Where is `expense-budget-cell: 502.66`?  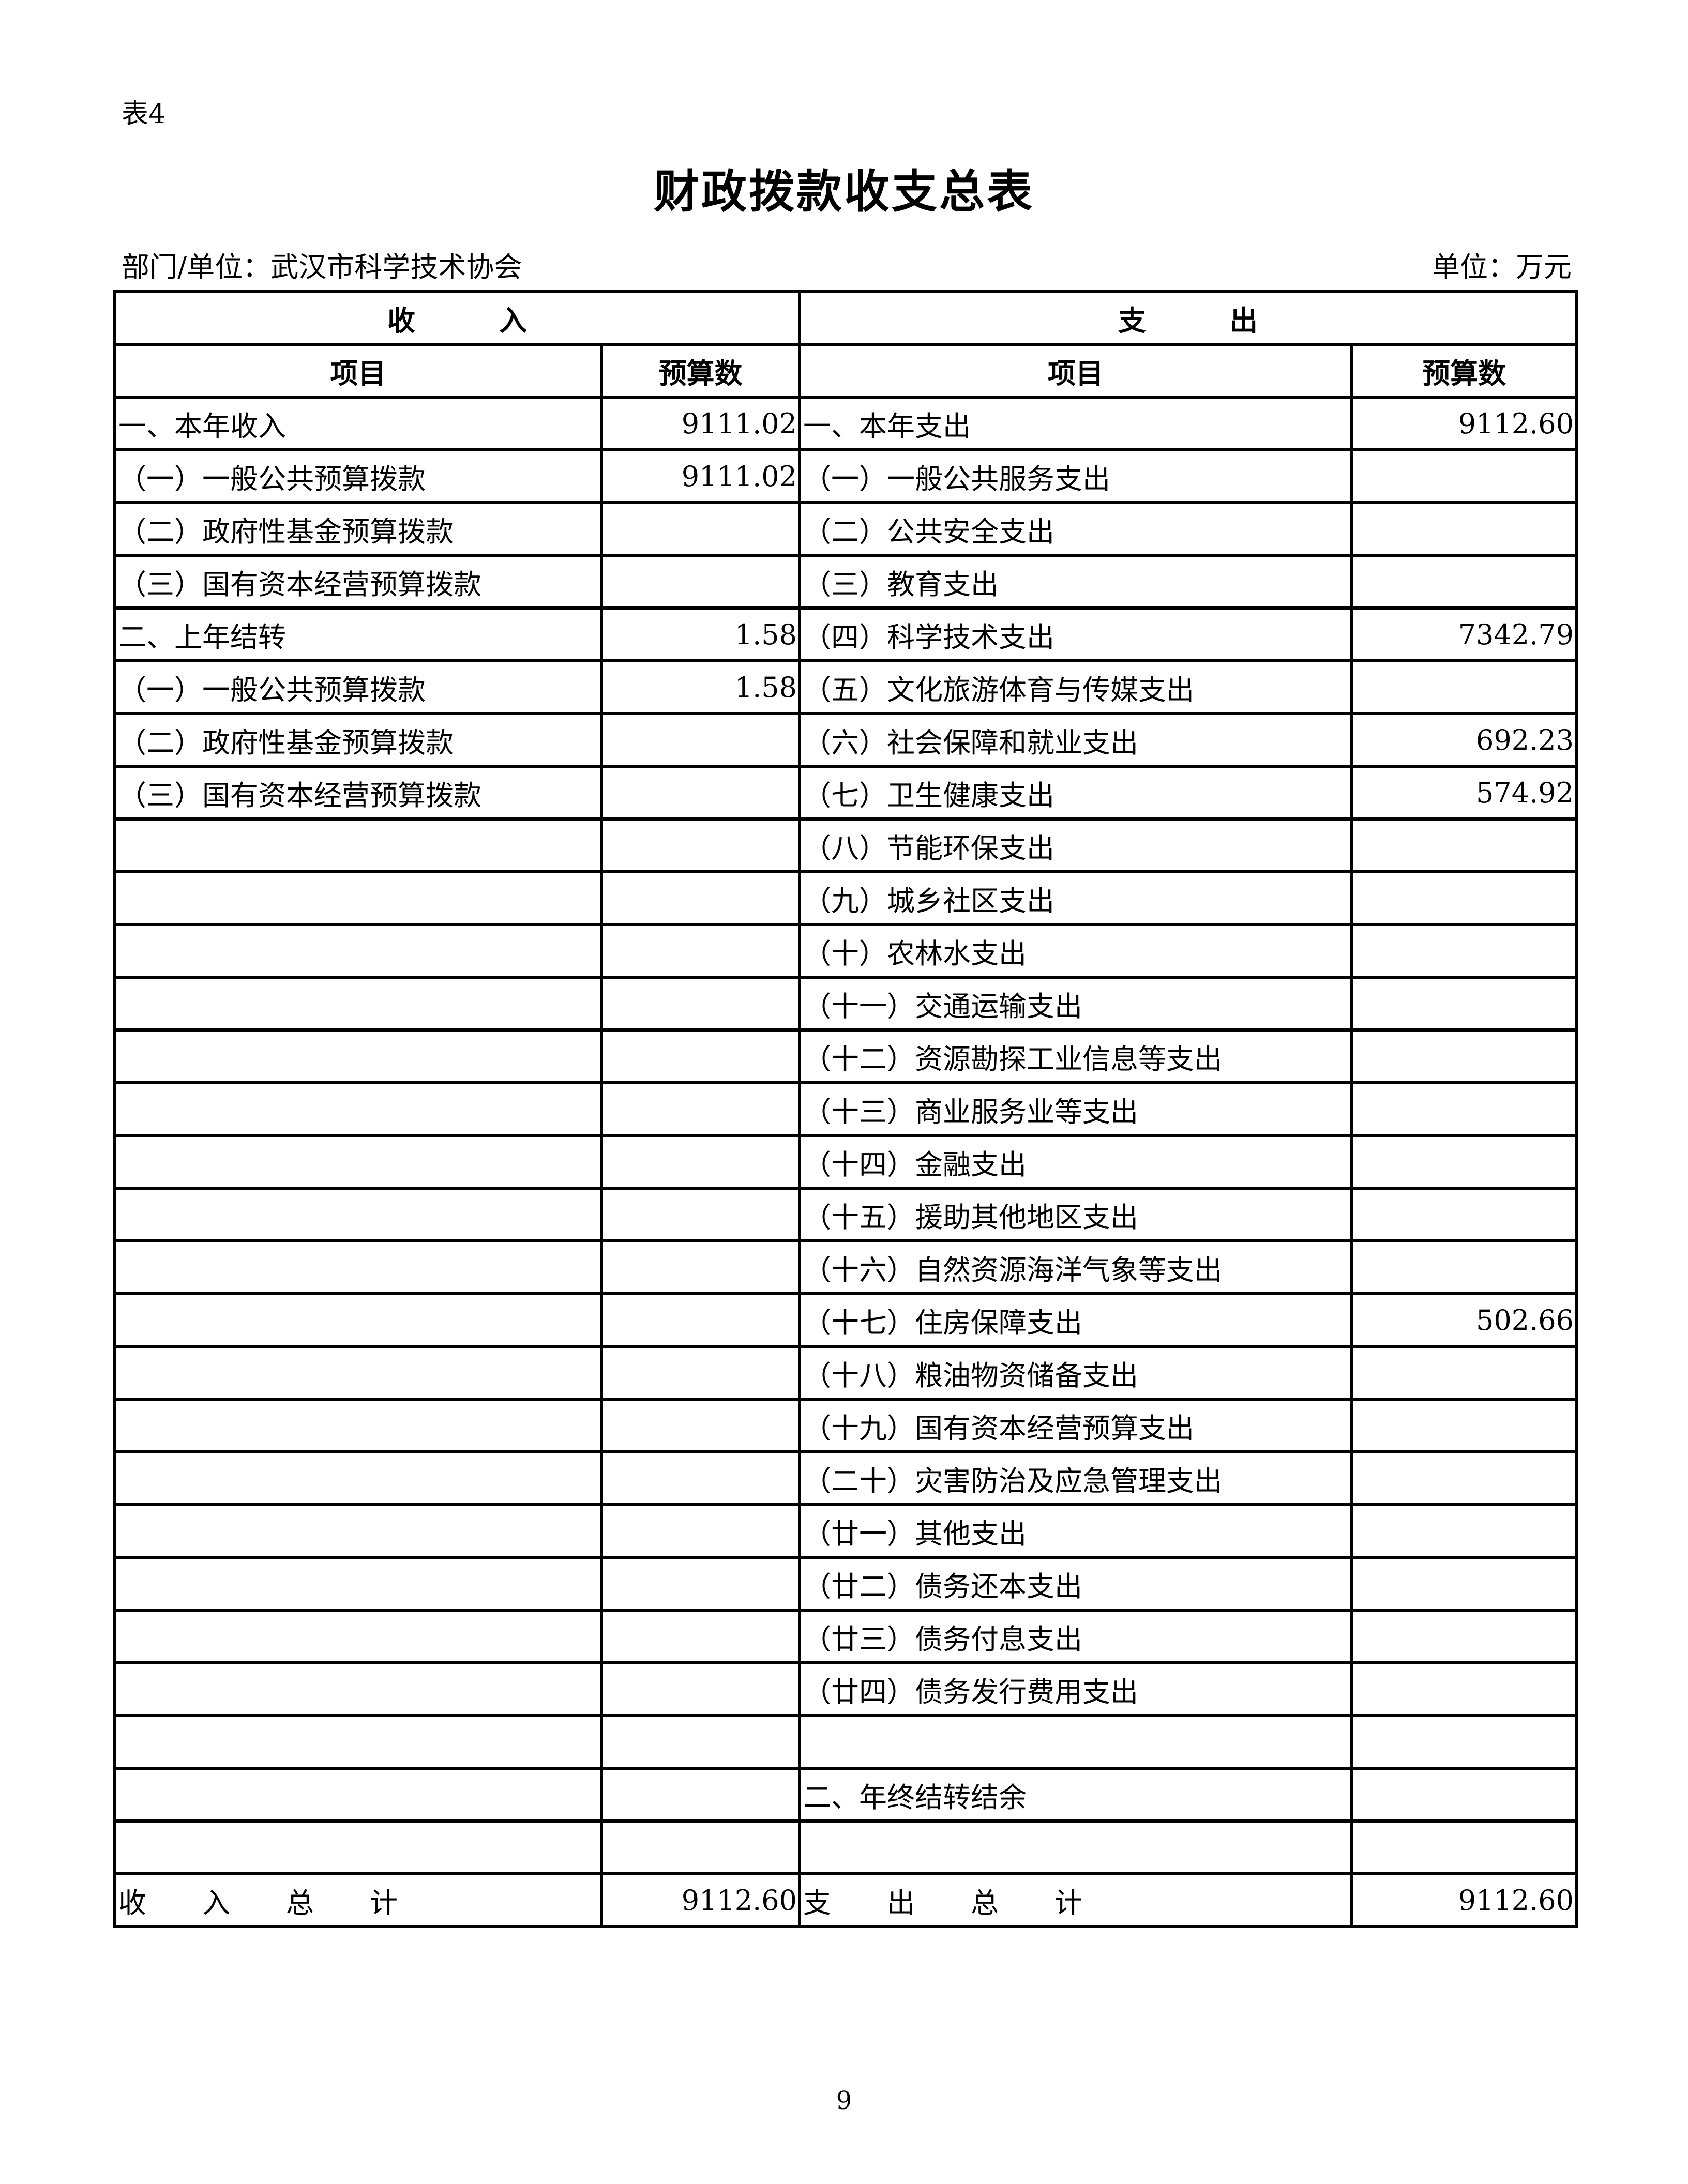 expense-budget-cell: 502.66 is located at coordinates (1464, 1320).